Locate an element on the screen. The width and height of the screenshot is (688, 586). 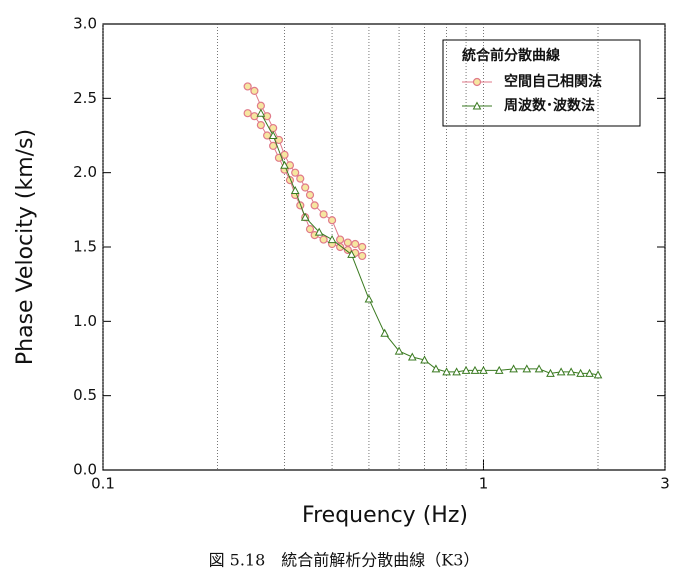
y-tick-label: 0.5 is located at coordinates (85, 395).